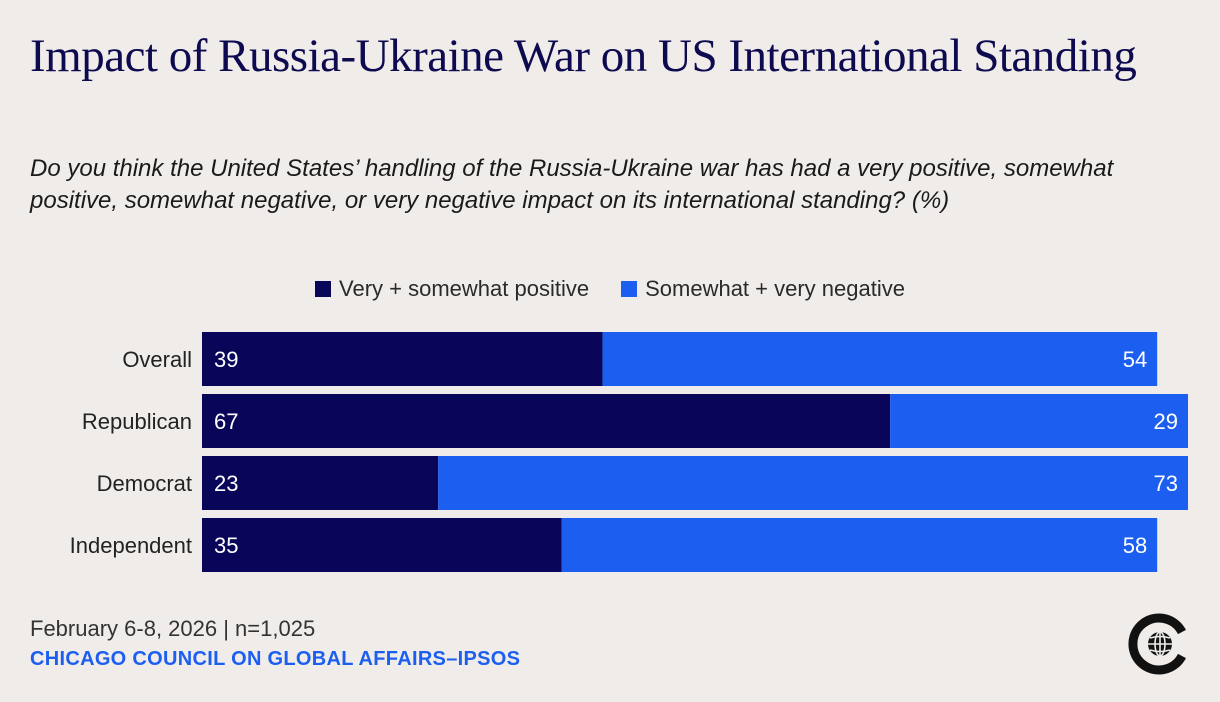  Describe the element at coordinates (464, 288) in the screenshot. I see `legend-label-positive: Very + somewhat positive` at that location.